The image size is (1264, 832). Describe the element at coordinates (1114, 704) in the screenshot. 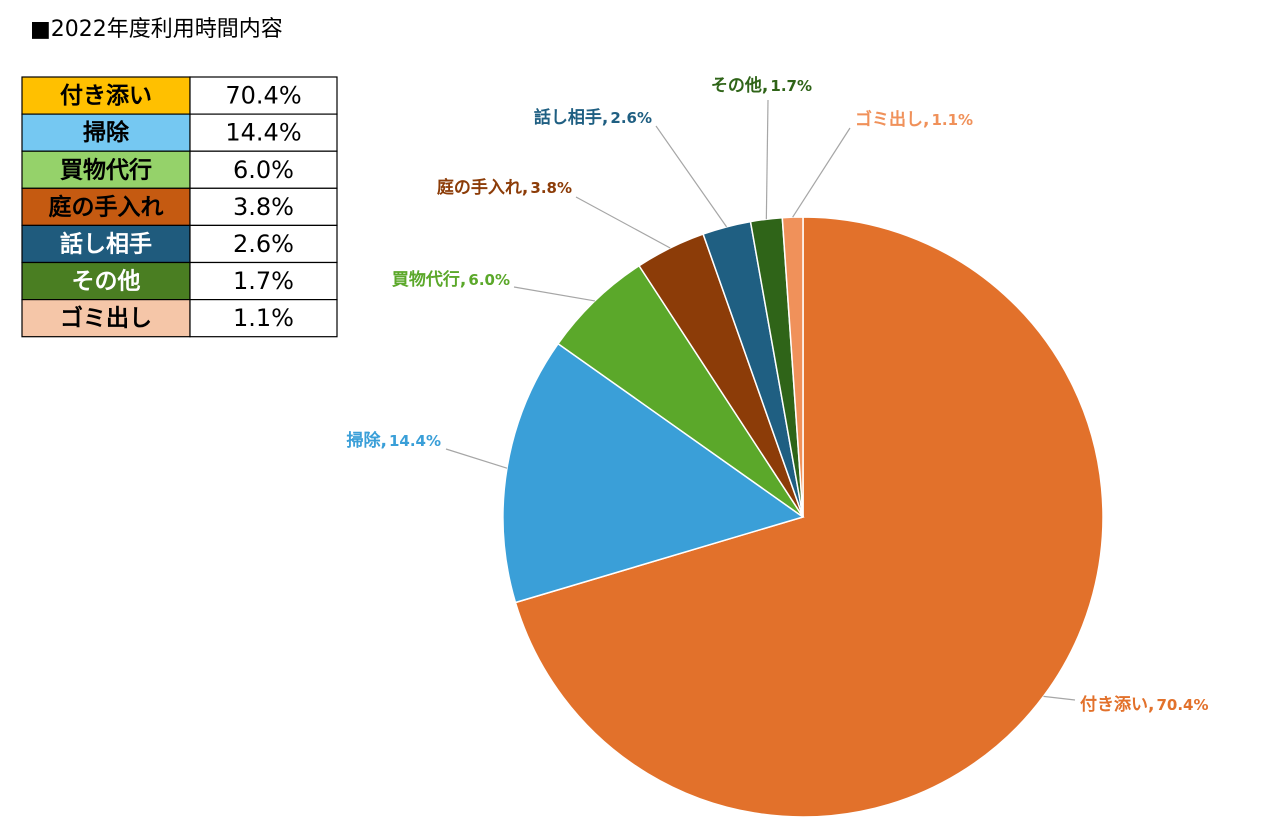

I see `data-label-name: 付き添い` at that location.